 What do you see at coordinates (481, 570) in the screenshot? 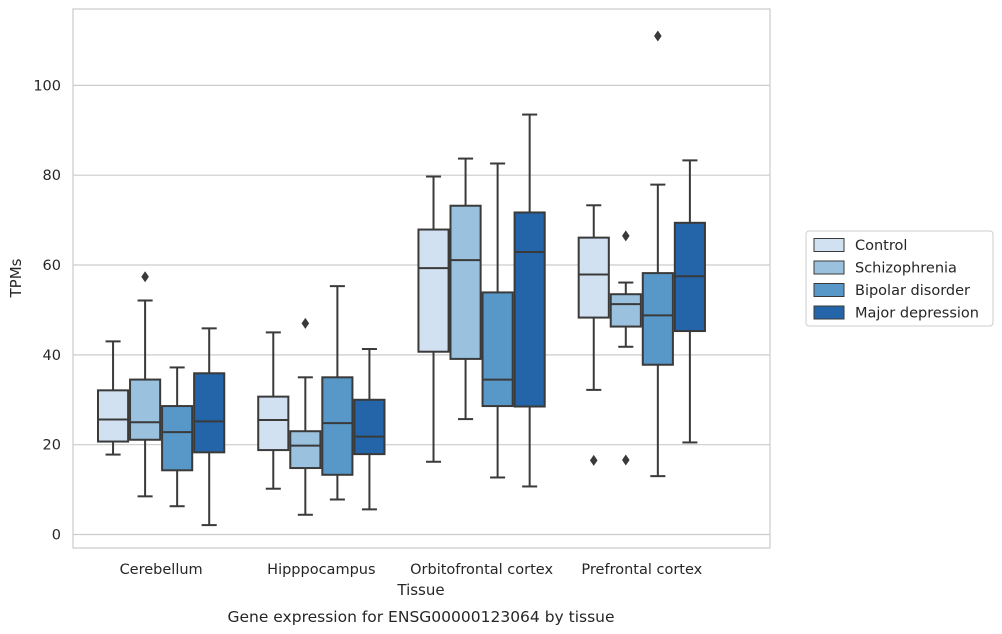
I see `x-tick-label: Orbitofrontal cortex` at bounding box center [481, 570].